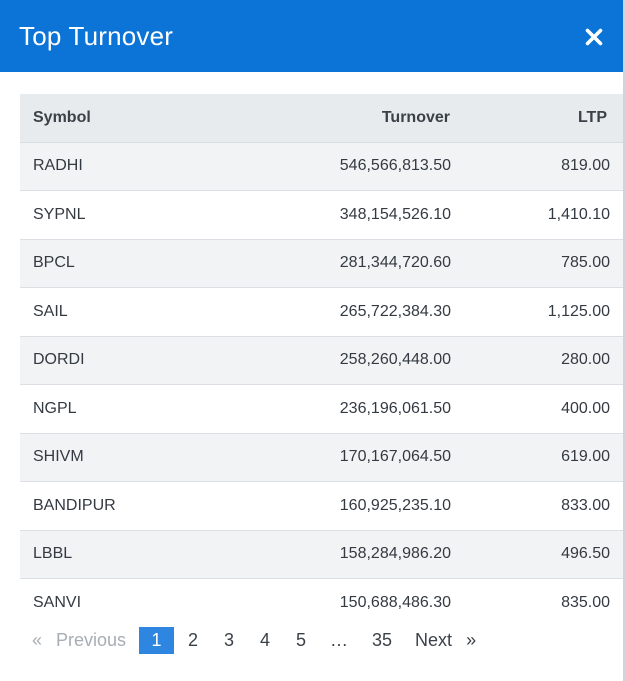 This screenshot has height=681, width=625. Describe the element at coordinates (122, 409) in the screenshot. I see `cell-symbol: NGPL` at that location.